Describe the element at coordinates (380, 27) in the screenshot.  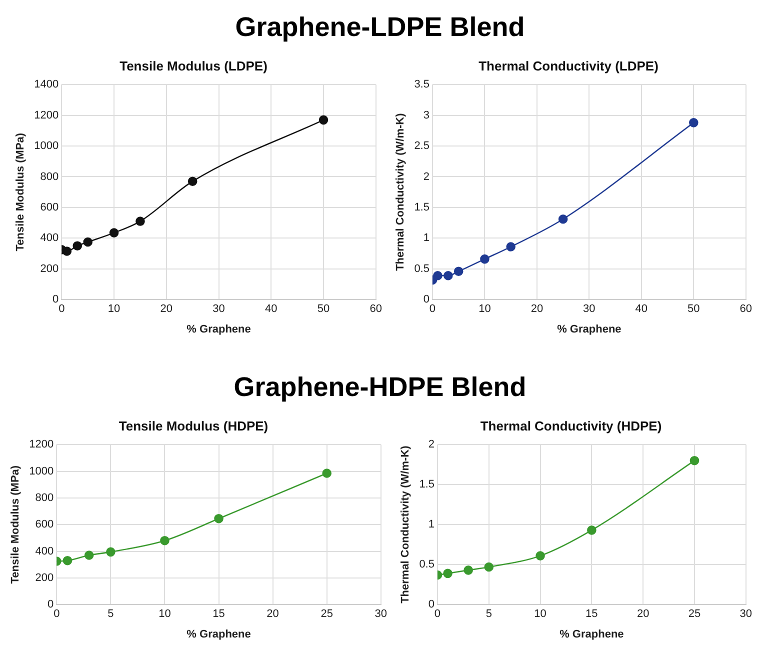
I see `text: Graphene-LDPE Blend` at that location.